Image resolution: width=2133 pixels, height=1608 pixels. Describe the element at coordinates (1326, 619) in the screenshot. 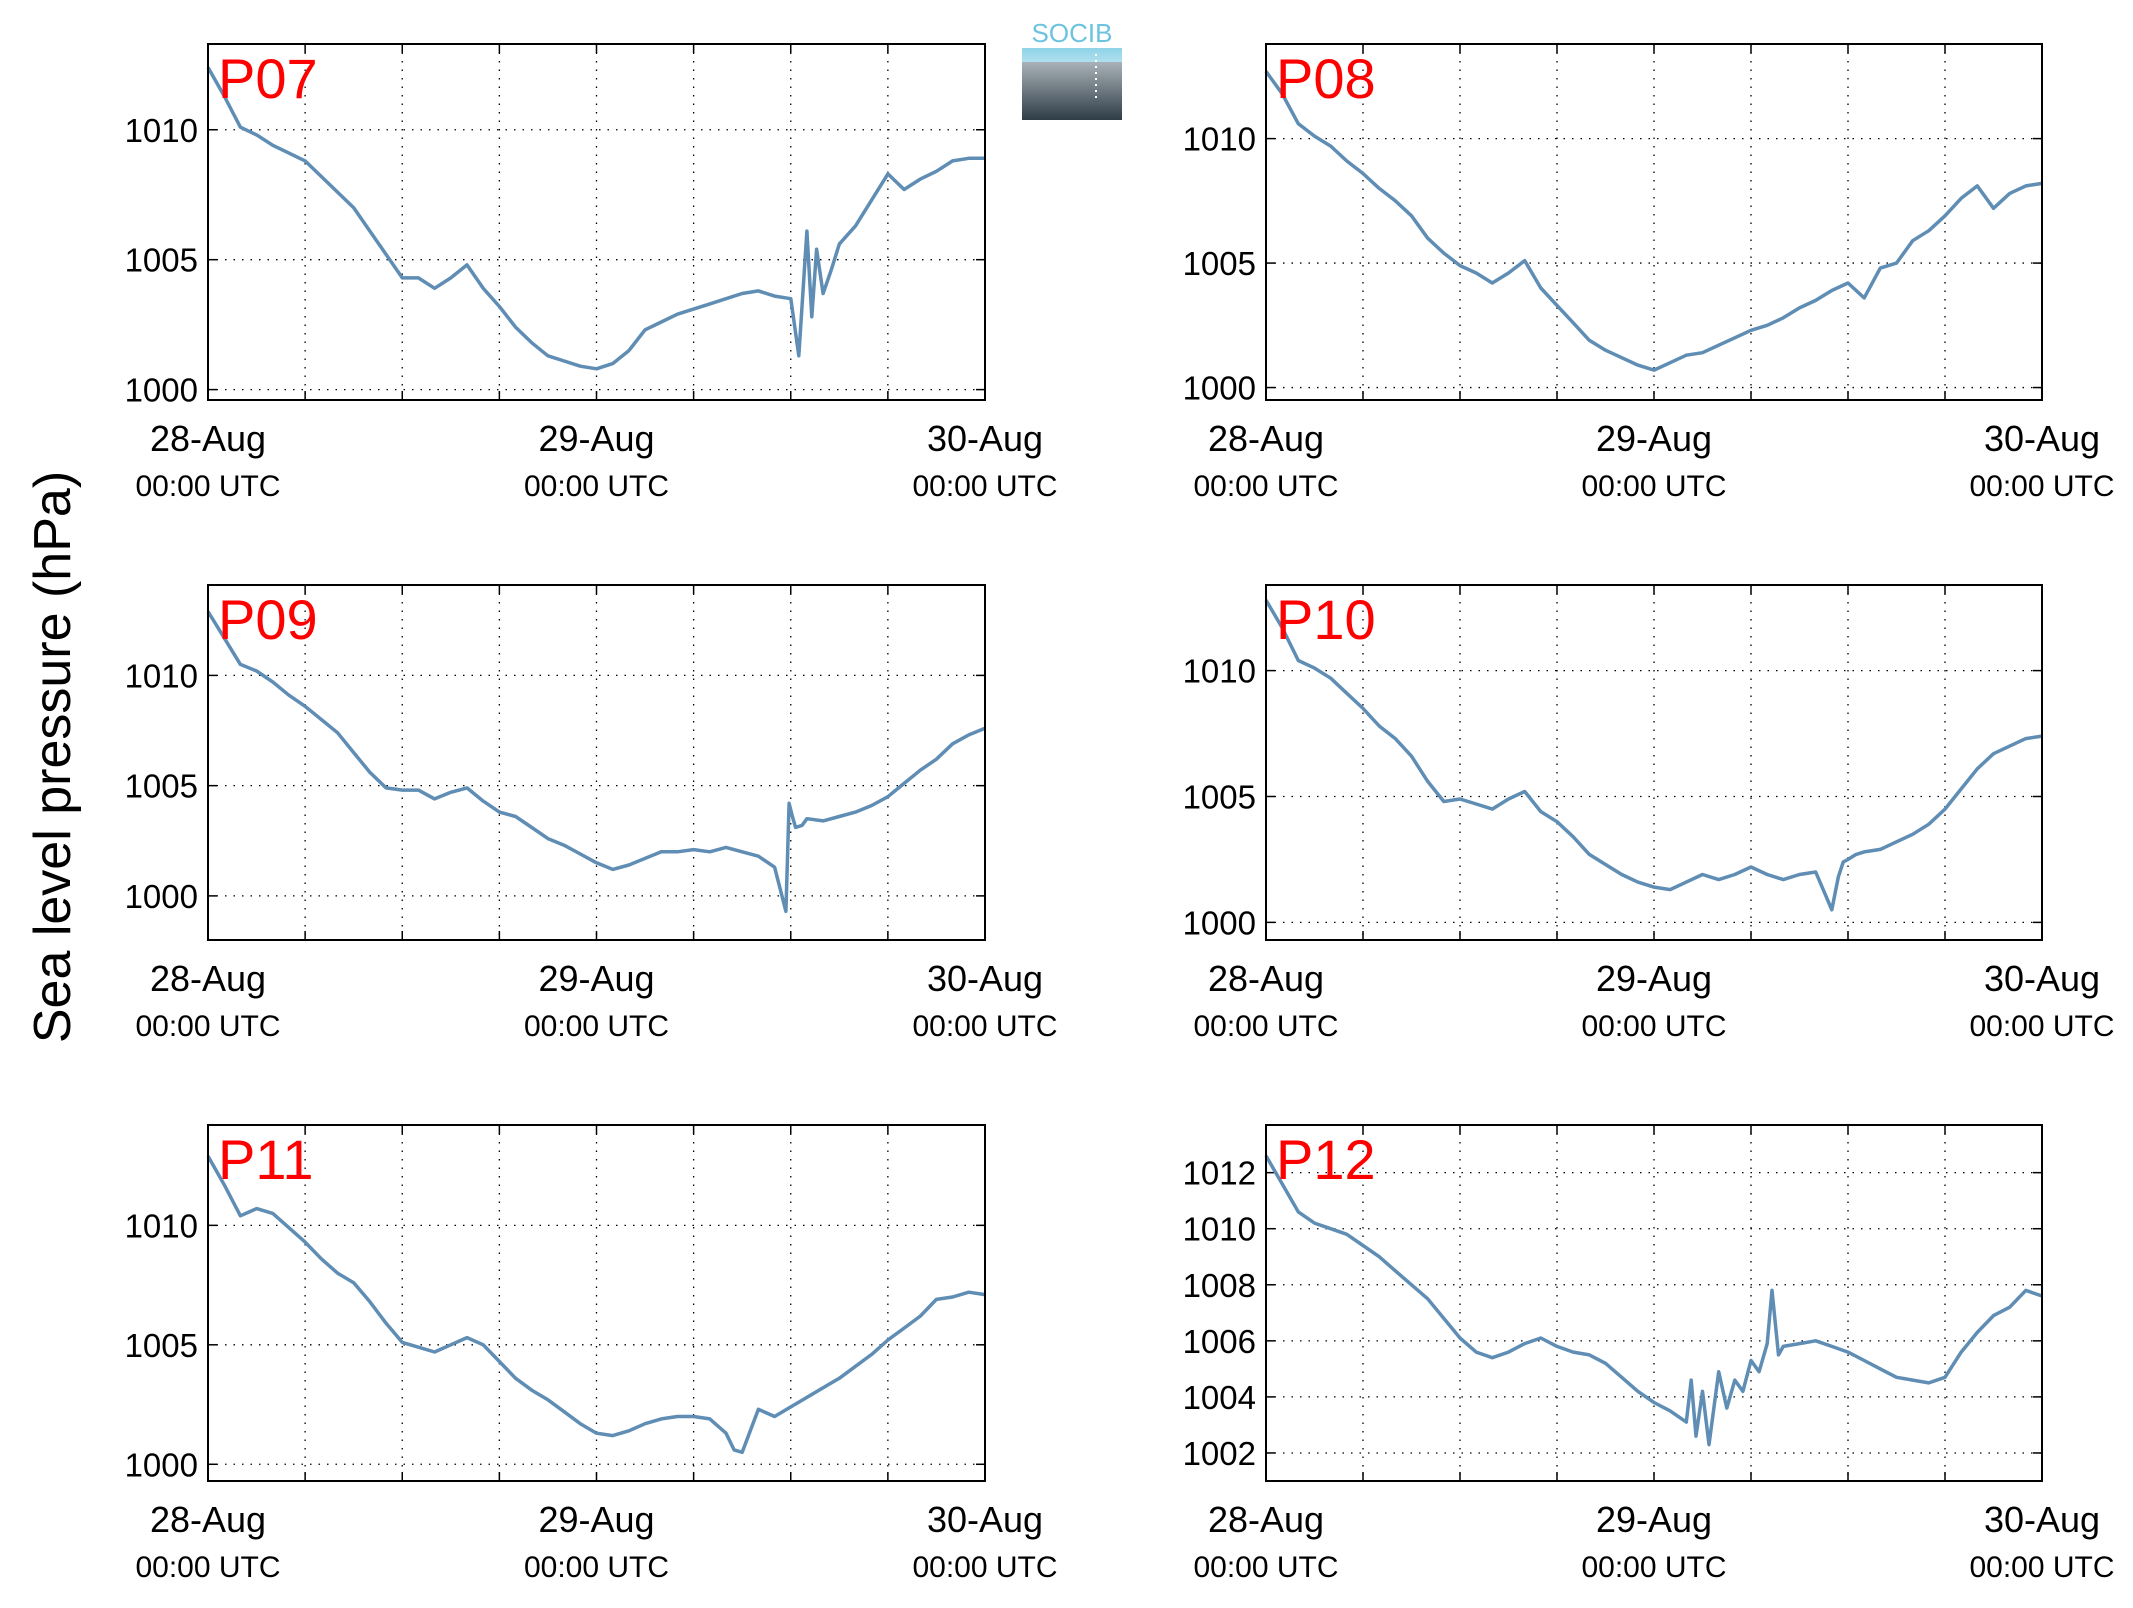

I see `station-label: P10` at that location.